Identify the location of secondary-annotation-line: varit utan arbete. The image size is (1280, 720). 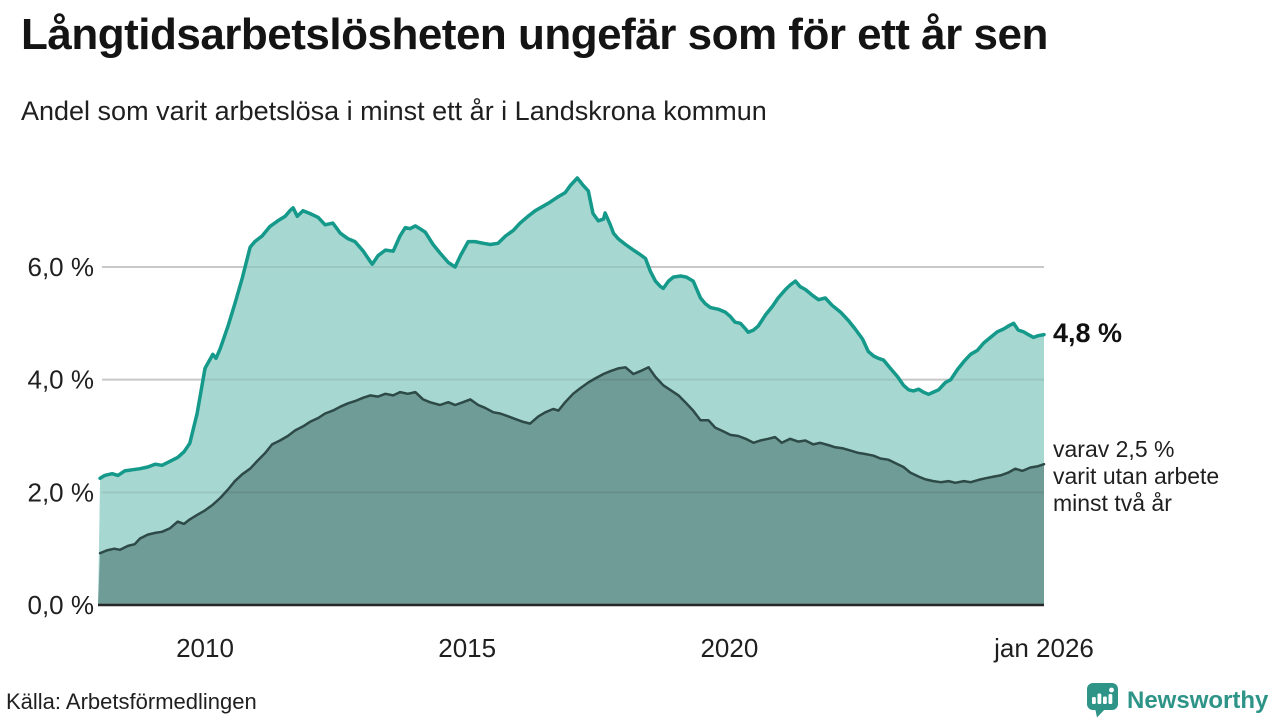
(1136, 476).